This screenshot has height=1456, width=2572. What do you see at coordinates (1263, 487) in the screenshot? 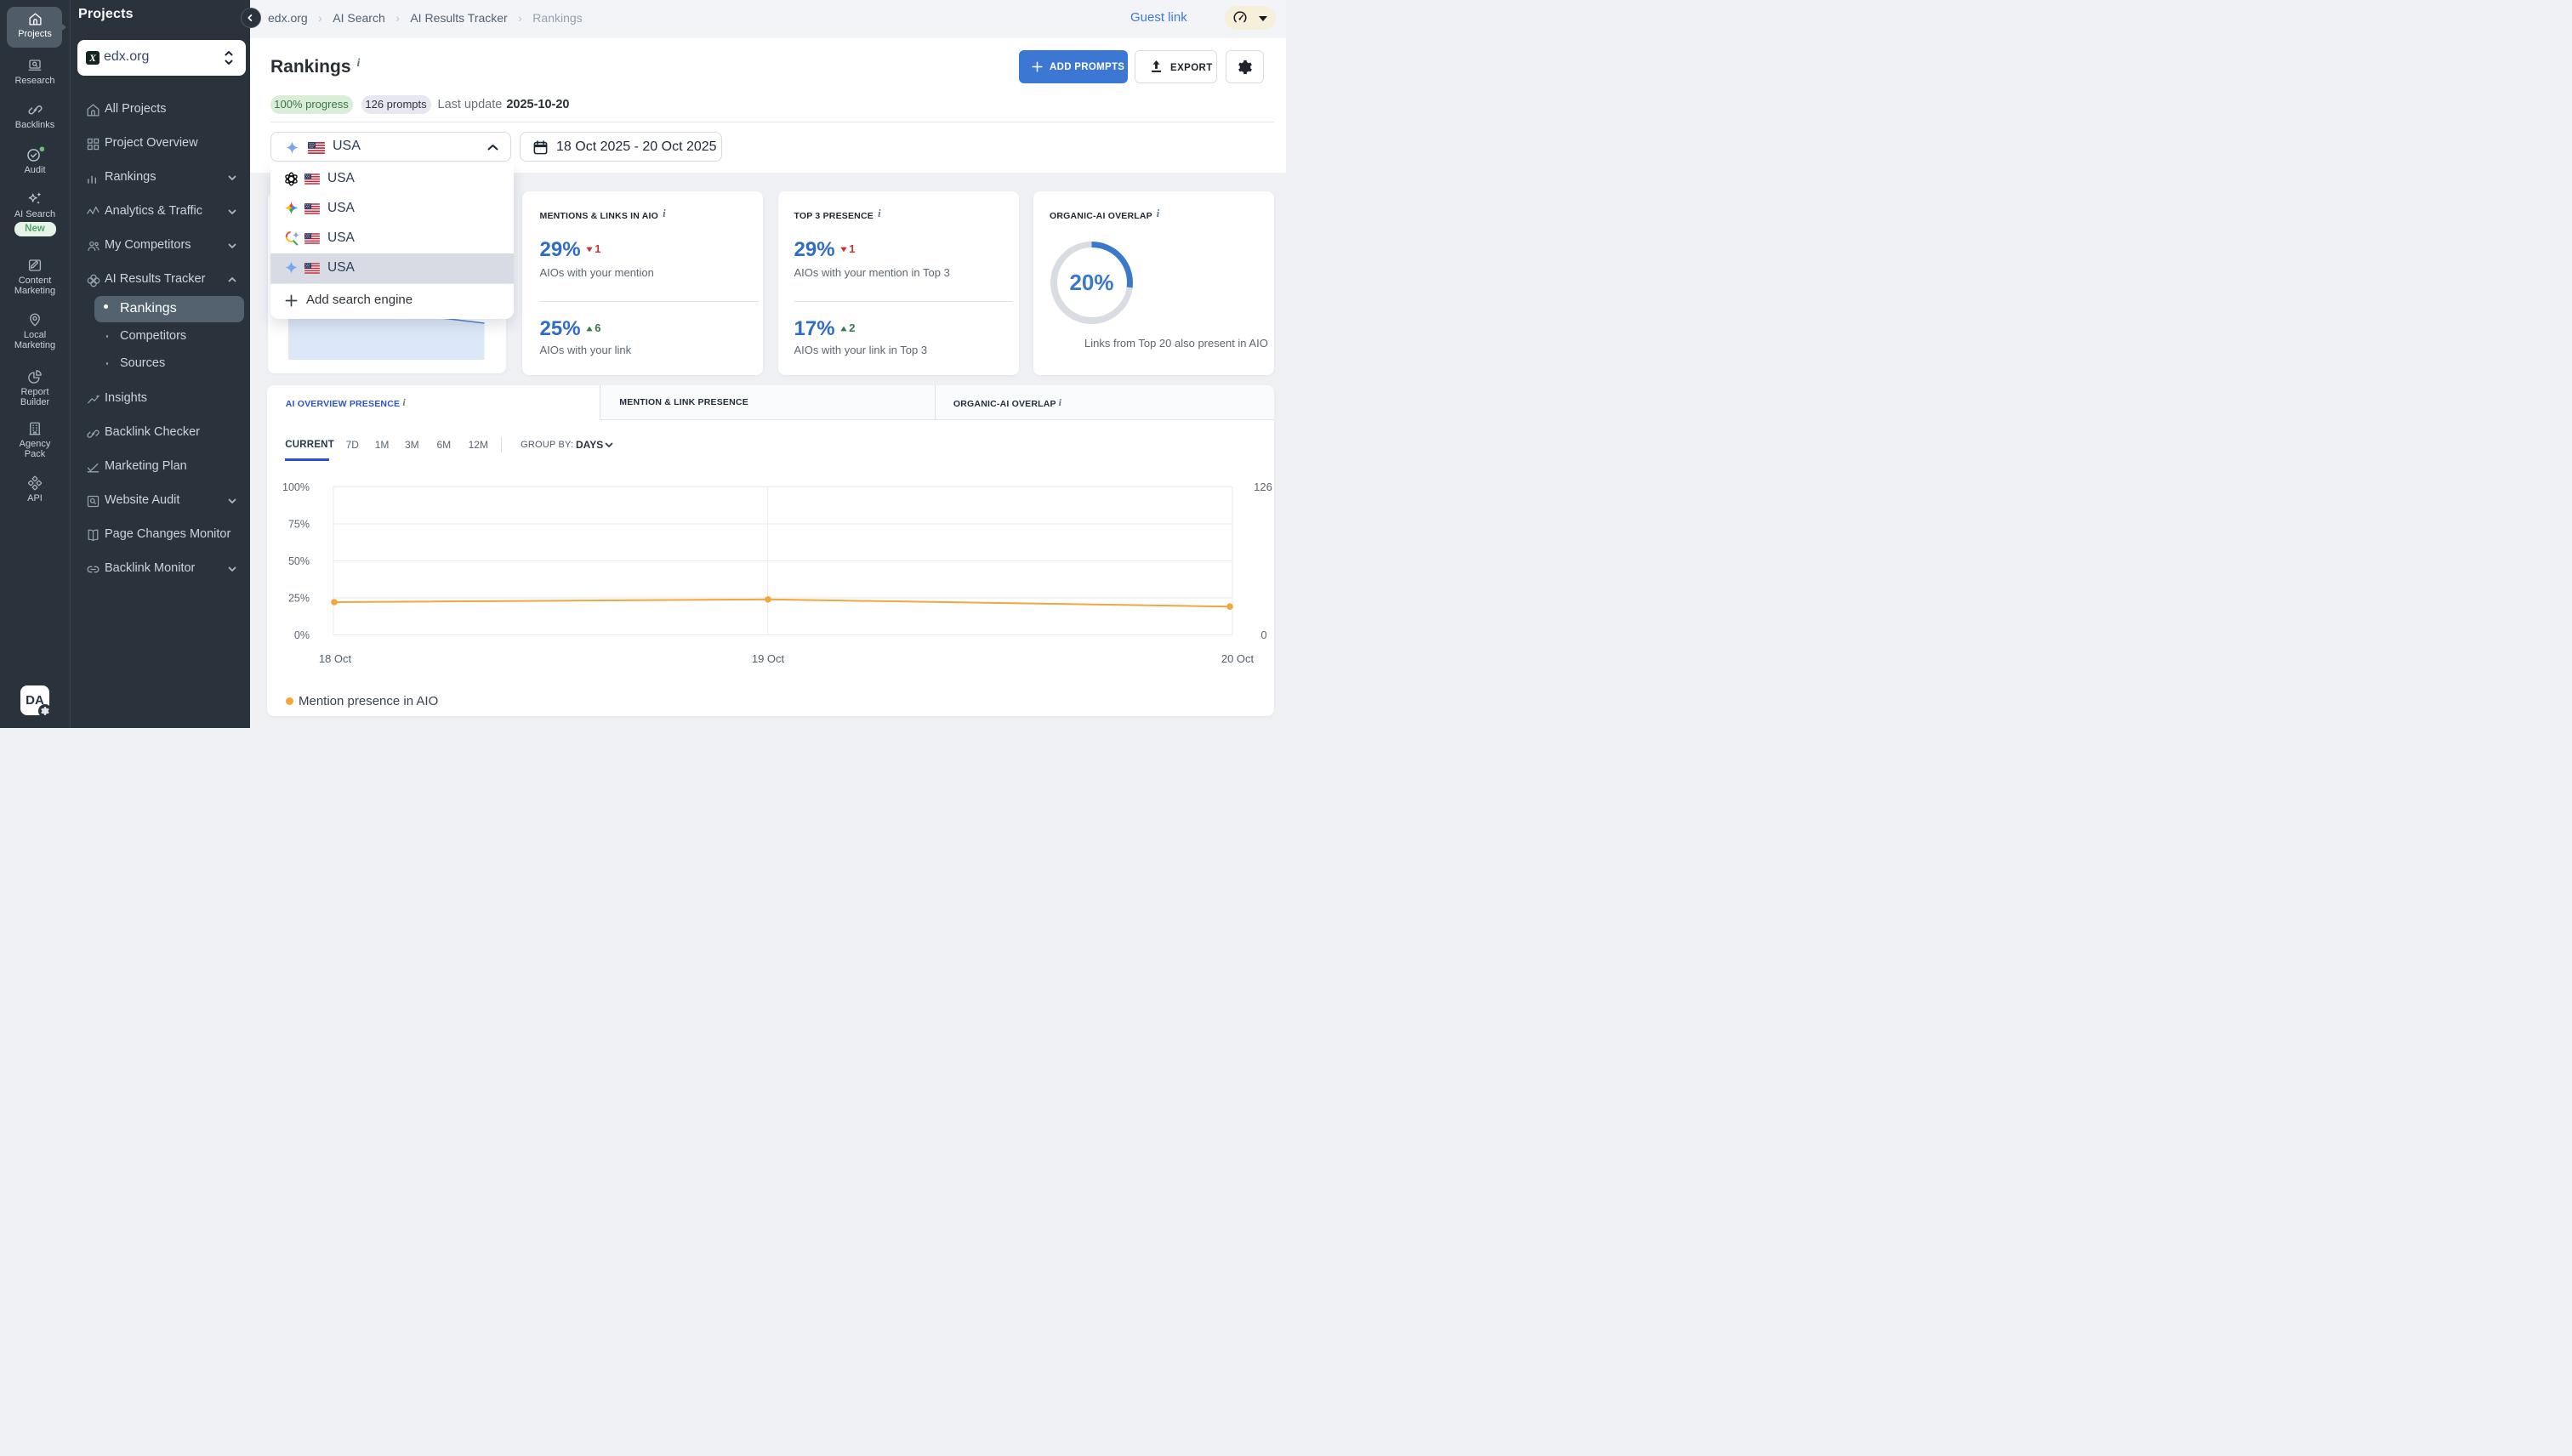
I see `svg-text: 126` at bounding box center [1263, 487].